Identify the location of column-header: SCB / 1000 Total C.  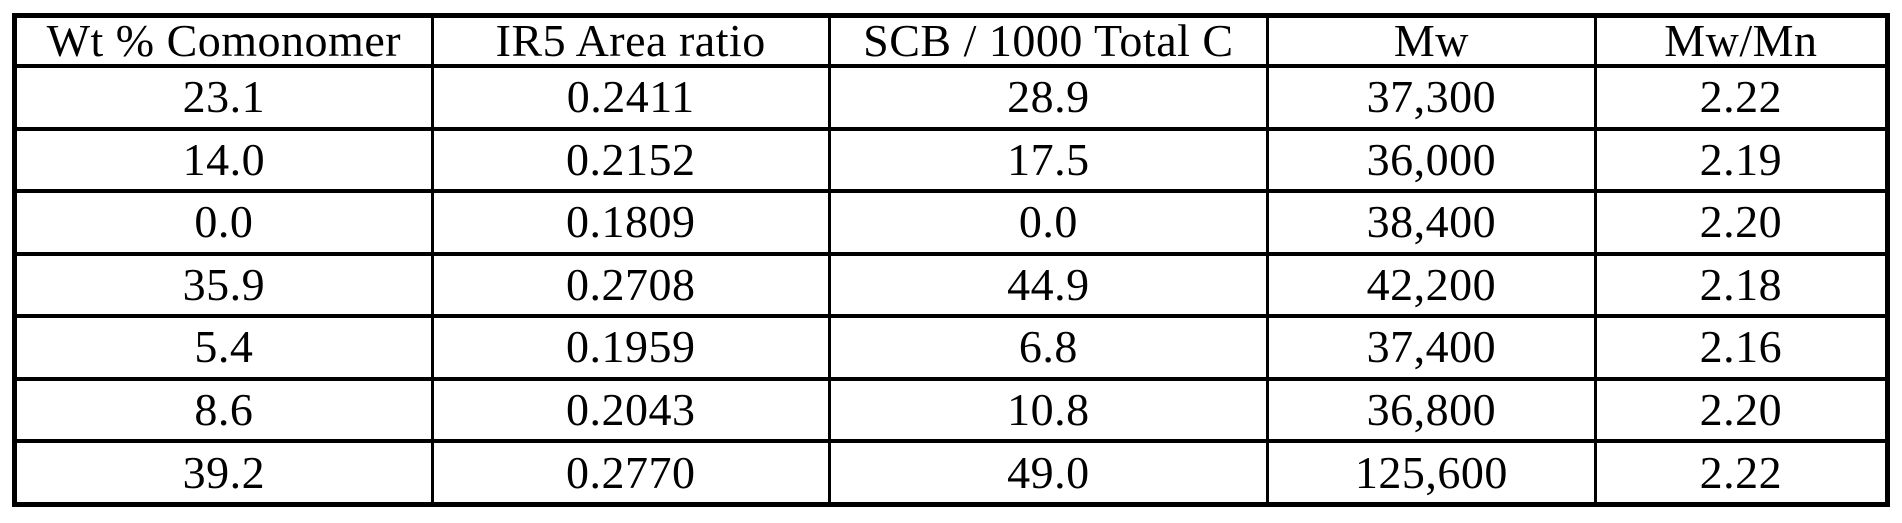
(1048, 40).